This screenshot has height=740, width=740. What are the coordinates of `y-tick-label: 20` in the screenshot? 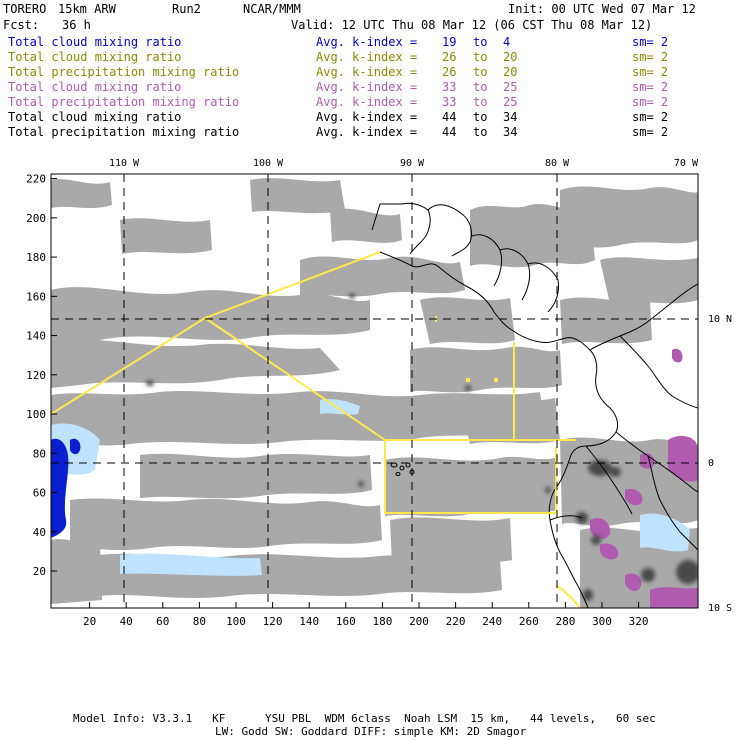 It's located at (39, 571).